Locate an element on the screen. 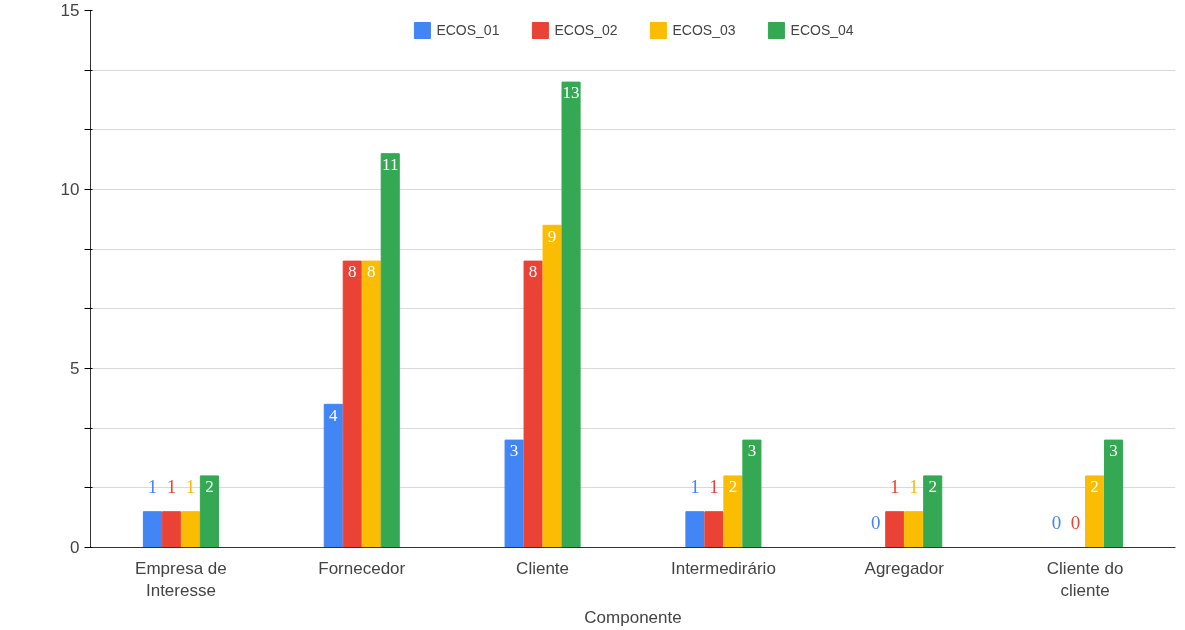  x-tick-label: Empresa de Interesse is located at coordinates (181, 579).